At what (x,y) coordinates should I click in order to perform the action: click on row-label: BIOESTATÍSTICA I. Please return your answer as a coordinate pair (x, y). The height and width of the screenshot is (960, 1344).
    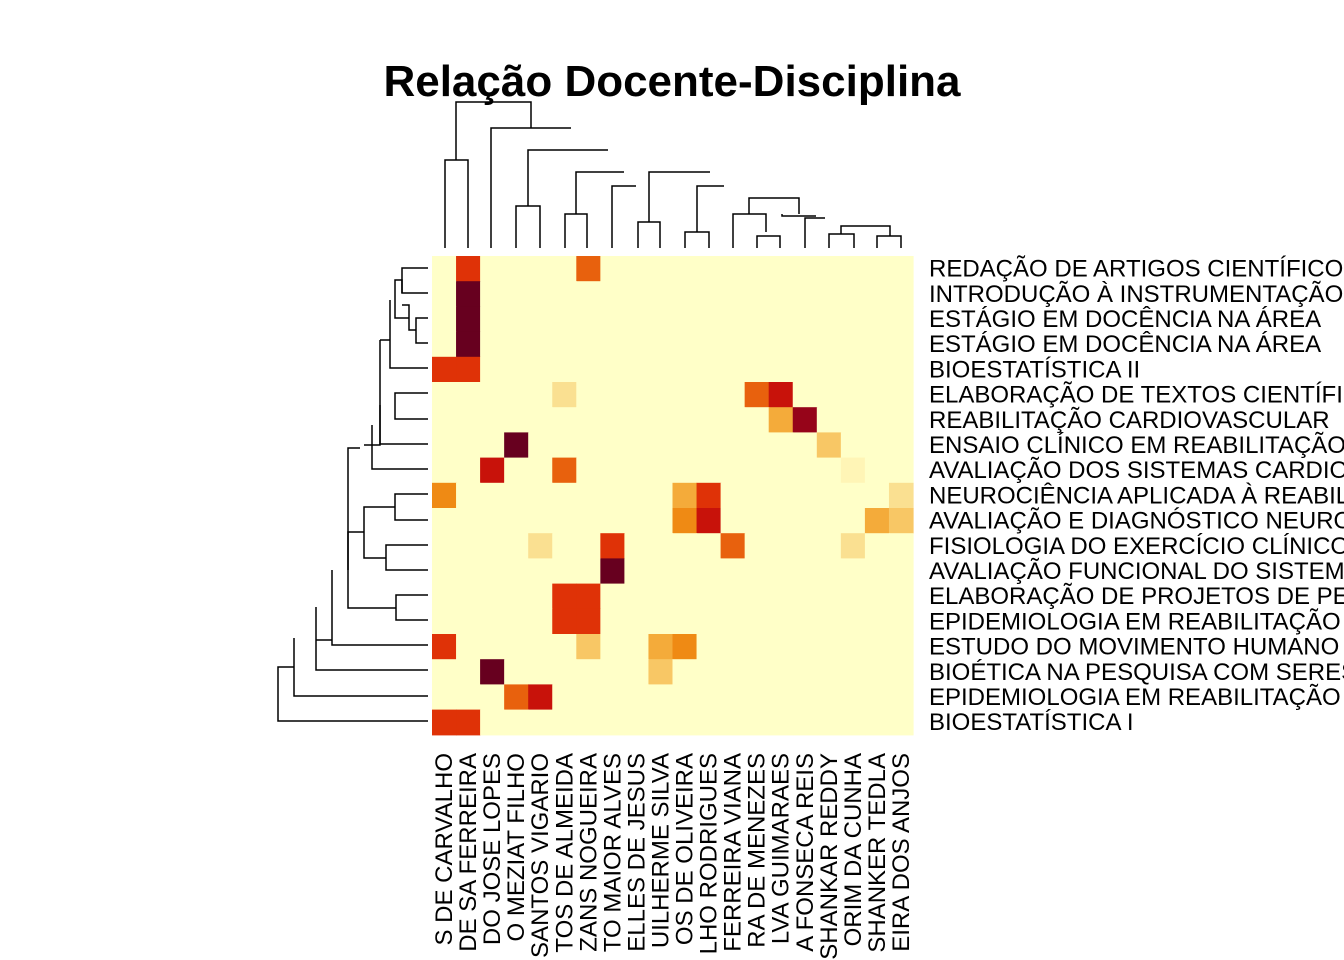
    Looking at the image, I should click on (1031, 722).